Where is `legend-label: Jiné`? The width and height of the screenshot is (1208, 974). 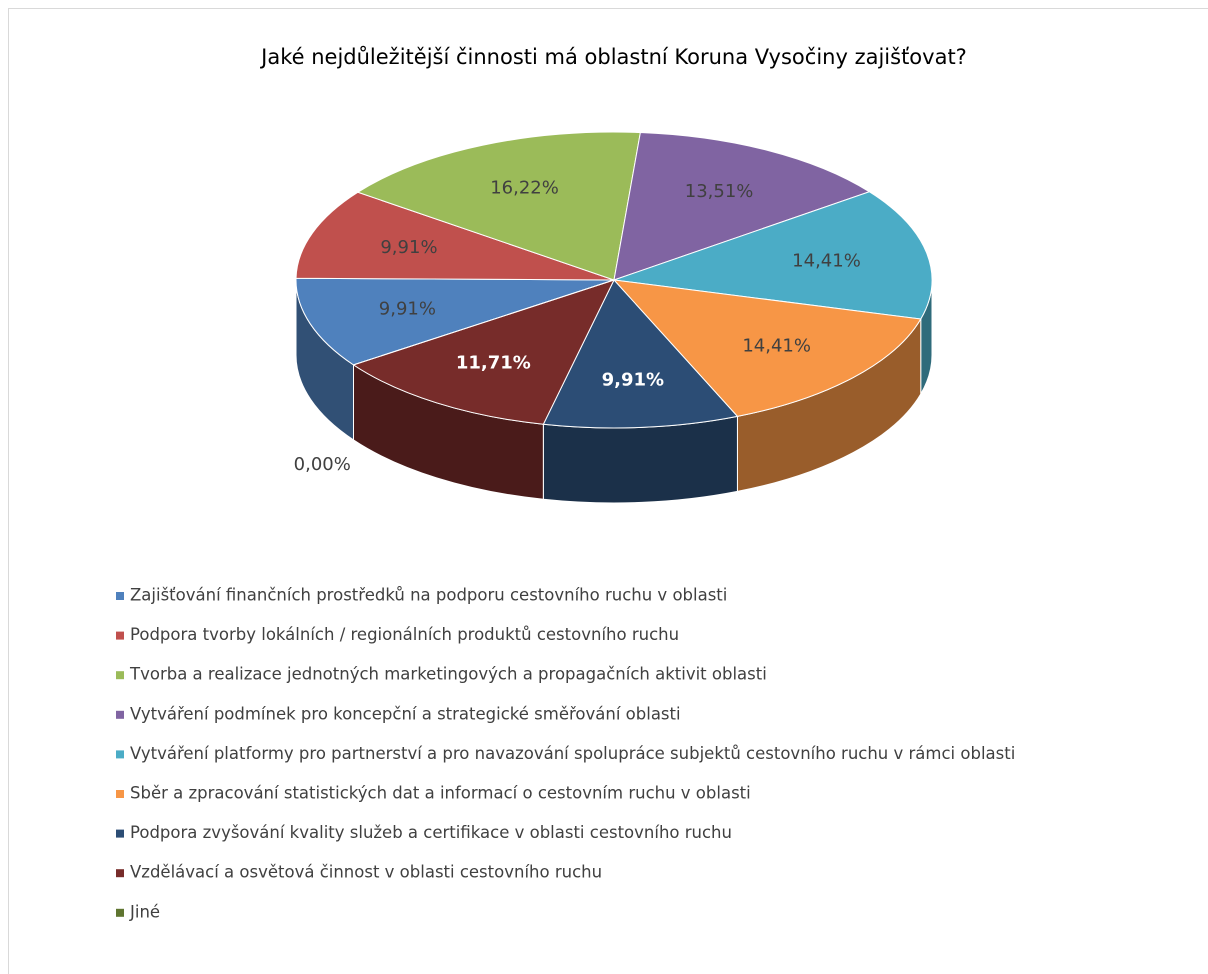
legend-label: Jiné is located at coordinates (144, 911).